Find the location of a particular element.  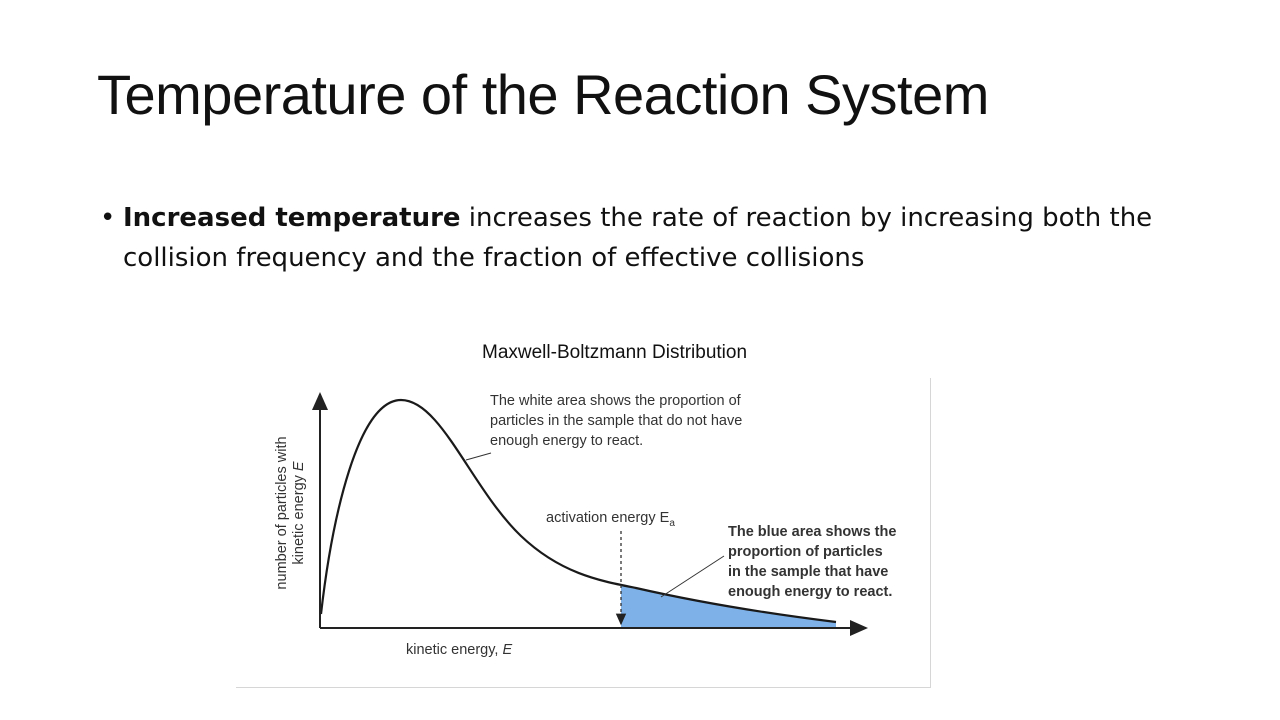

distribution-curve is located at coordinates (578, 511).